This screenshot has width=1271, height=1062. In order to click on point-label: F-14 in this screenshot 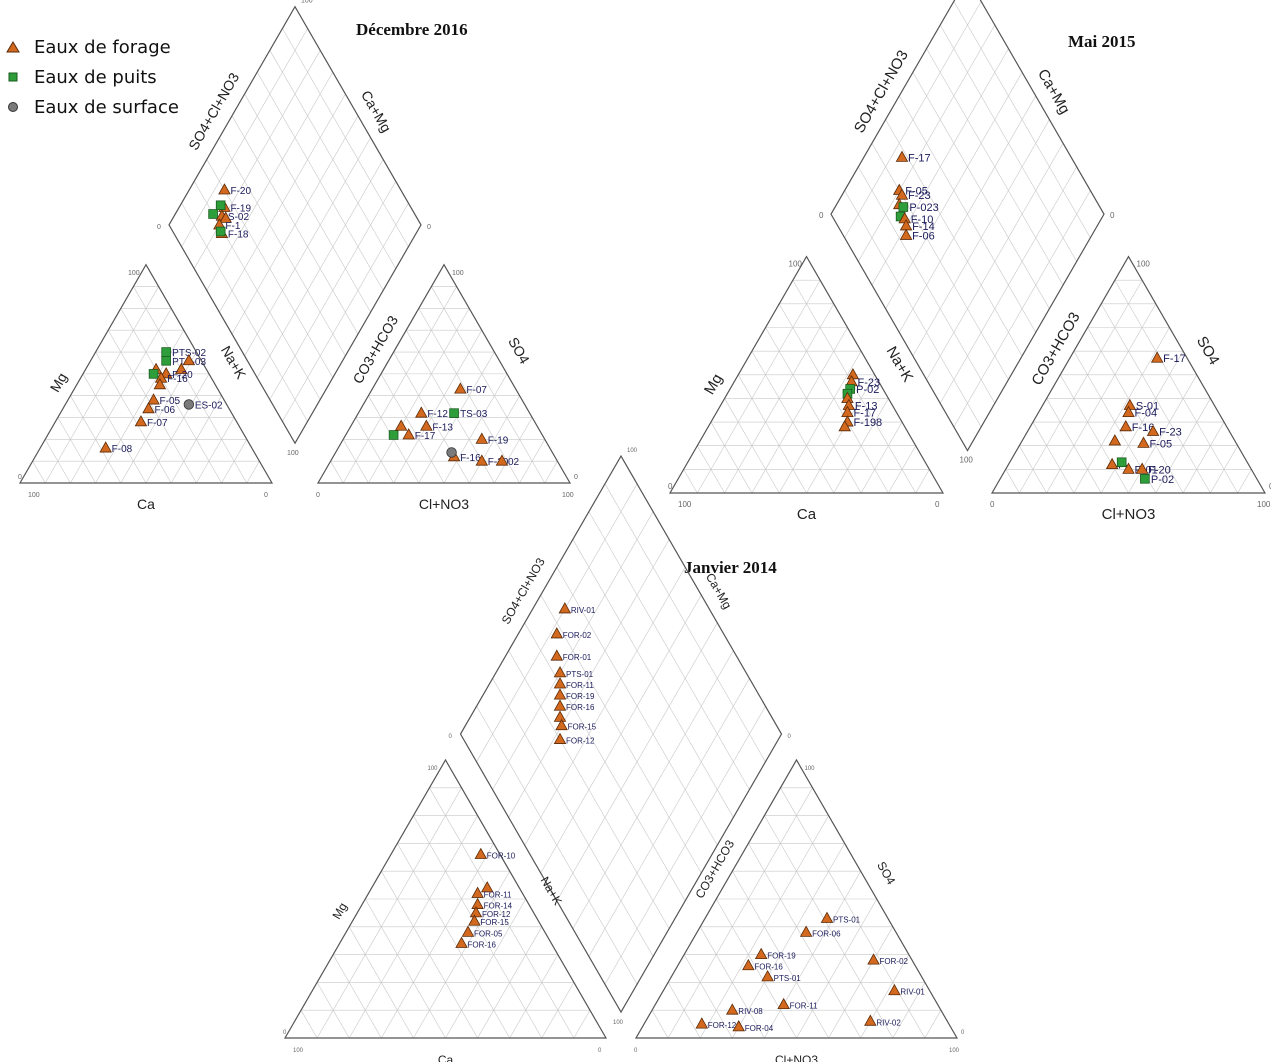, I will do `click(923, 227)`.